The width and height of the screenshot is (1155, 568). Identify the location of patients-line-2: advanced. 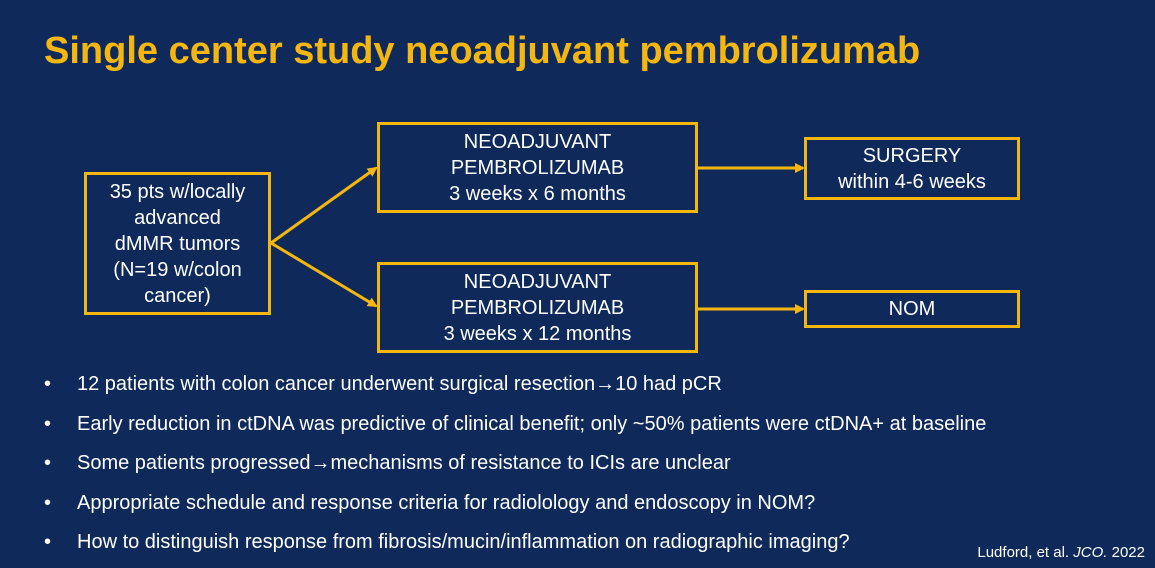
(177, 217).